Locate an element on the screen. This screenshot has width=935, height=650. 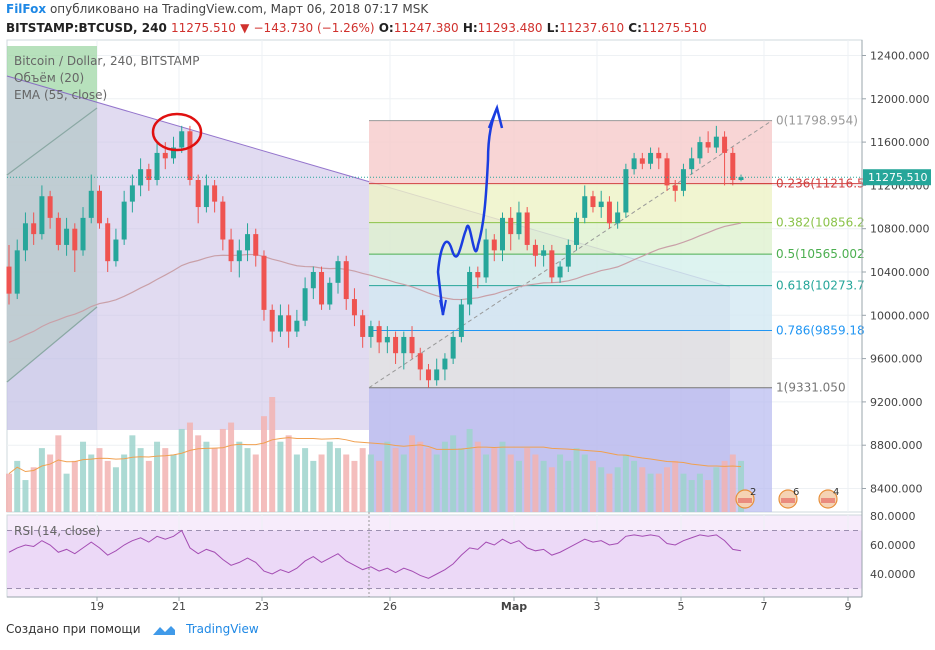
brand-name: FilFox is located at coordinates (26, 9).